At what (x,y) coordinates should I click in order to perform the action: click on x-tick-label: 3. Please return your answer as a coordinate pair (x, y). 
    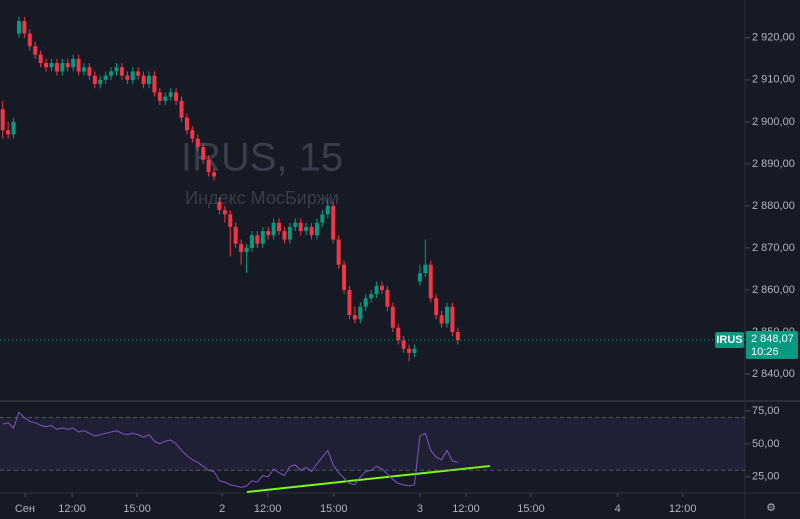
    Looking at the image, I should click on (420, 509).